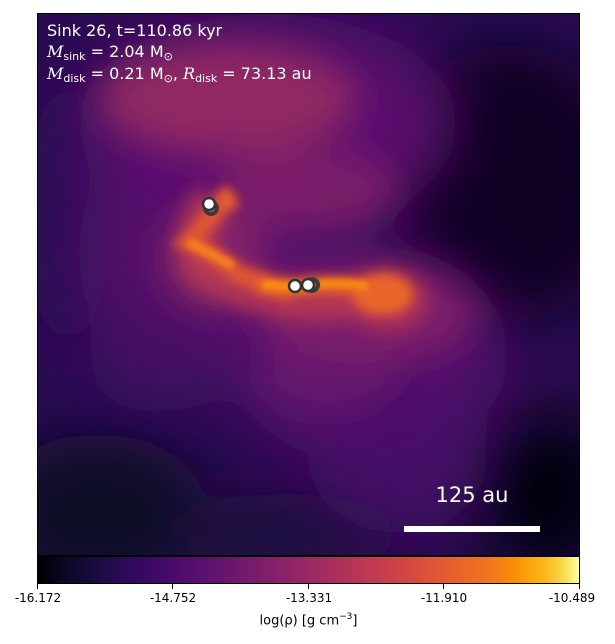 Image resolution: width=615 pixels, height=644 pixels. I want to click on sink-mass-value: = 2.04 M, so click(124, 51).